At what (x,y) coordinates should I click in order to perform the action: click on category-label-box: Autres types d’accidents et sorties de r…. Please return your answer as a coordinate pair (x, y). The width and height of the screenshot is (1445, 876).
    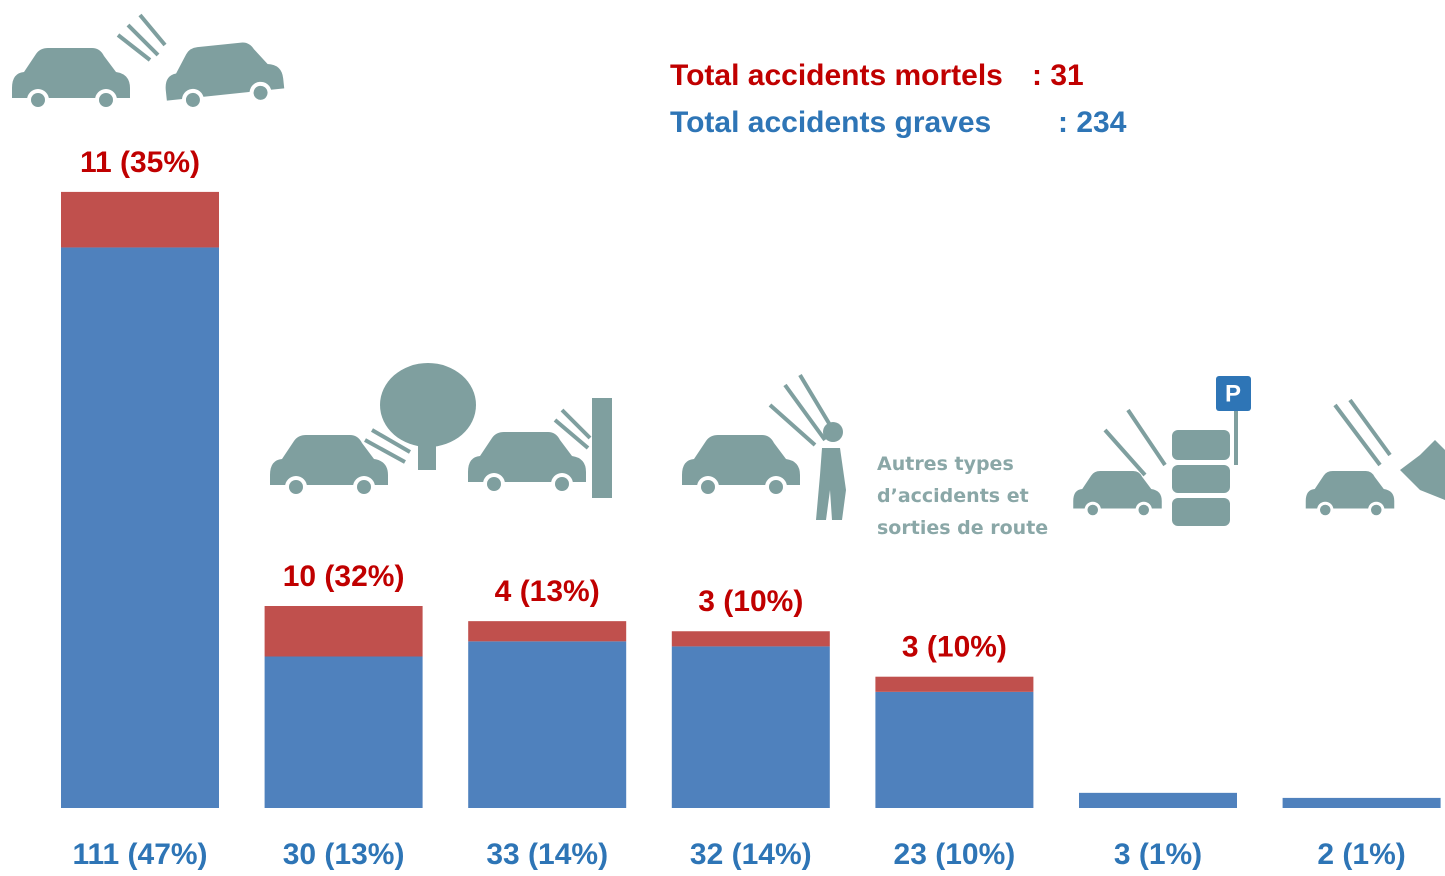
    Looking at the image, I should click on (963, 496).